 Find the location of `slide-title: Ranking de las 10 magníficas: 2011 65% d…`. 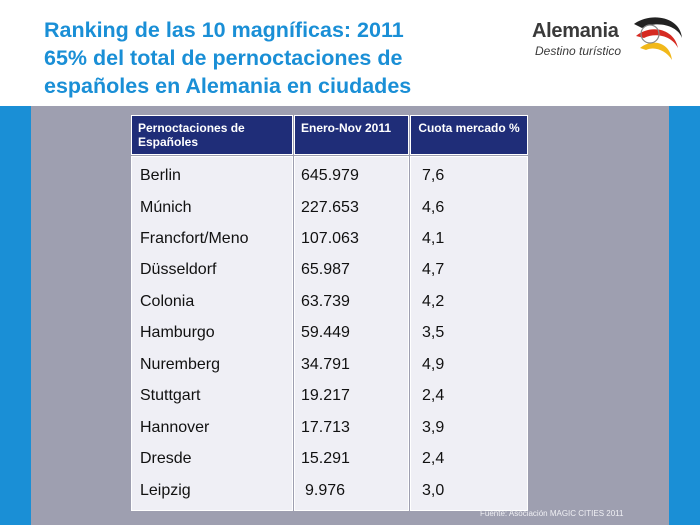

slide-title: Ranking de las 10 magníficas: 2011 65% d… is located at coordinates (264, 58).